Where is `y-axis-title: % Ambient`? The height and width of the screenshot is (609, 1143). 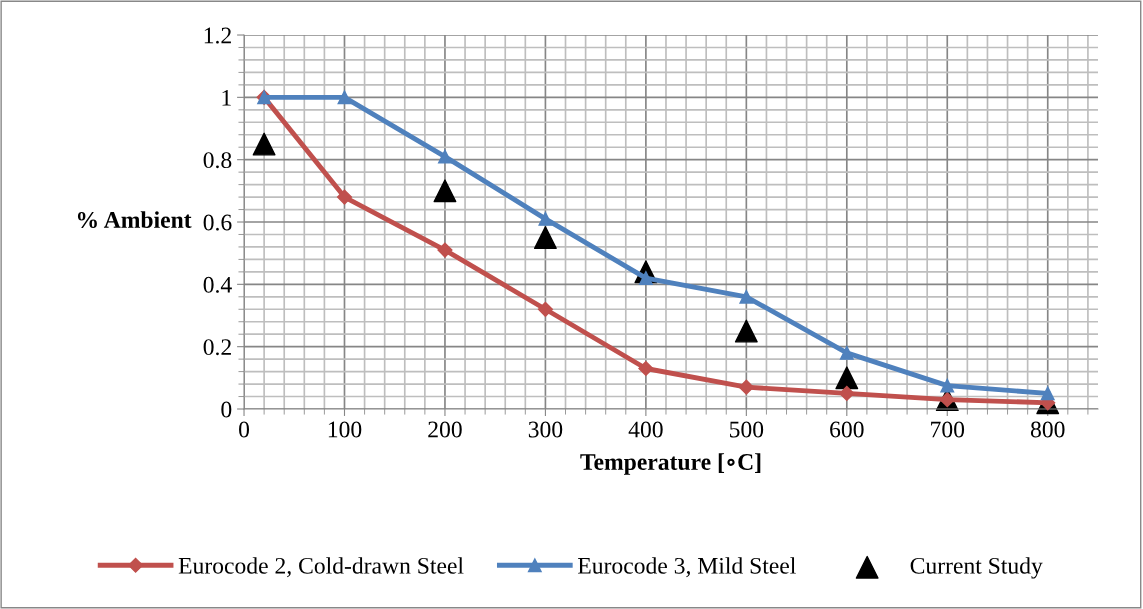 y-axis-title: % Ambient is located at coordinates (134, 219).